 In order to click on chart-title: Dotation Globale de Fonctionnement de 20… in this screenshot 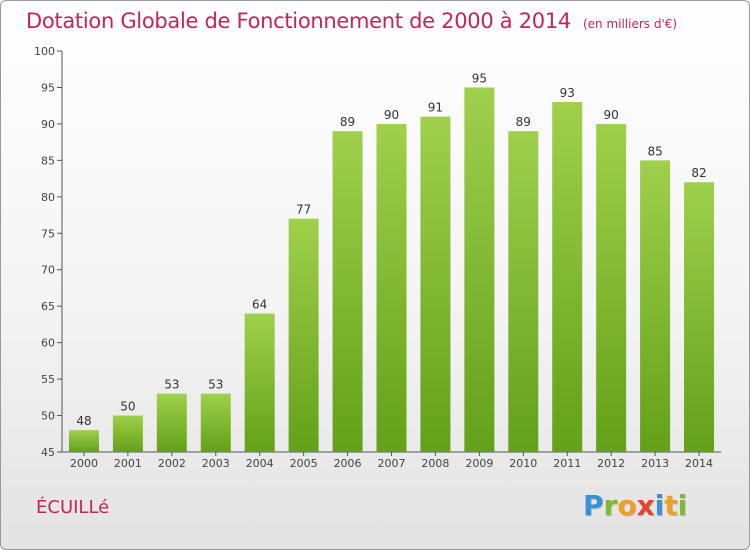, I will do `click(352, 21)`.